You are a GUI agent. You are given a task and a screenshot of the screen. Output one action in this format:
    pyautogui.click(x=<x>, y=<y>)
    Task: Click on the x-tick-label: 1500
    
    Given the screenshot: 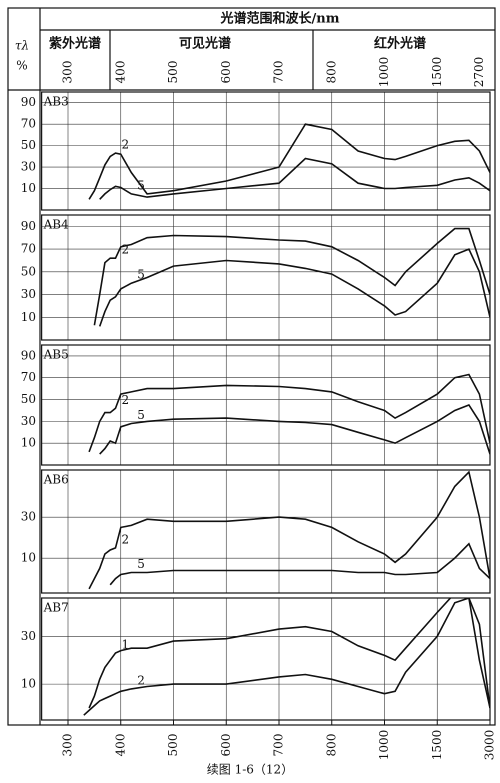 What is the action you would take?
    pyautogui.click(x=437, y=745)
    